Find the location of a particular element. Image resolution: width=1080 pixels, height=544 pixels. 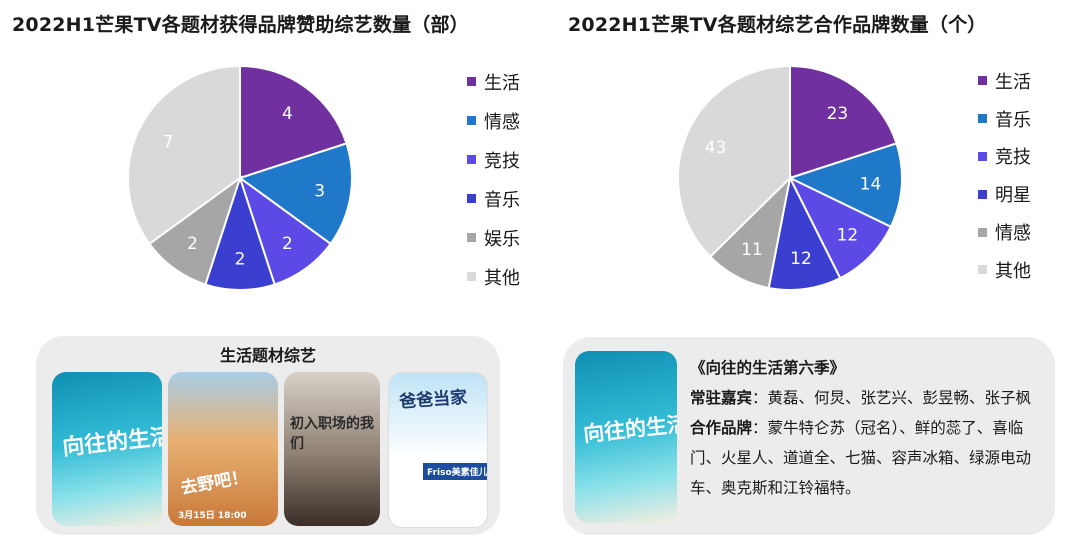

legend-item-1-1: 音乐 is located at coordinates (1004, 119).